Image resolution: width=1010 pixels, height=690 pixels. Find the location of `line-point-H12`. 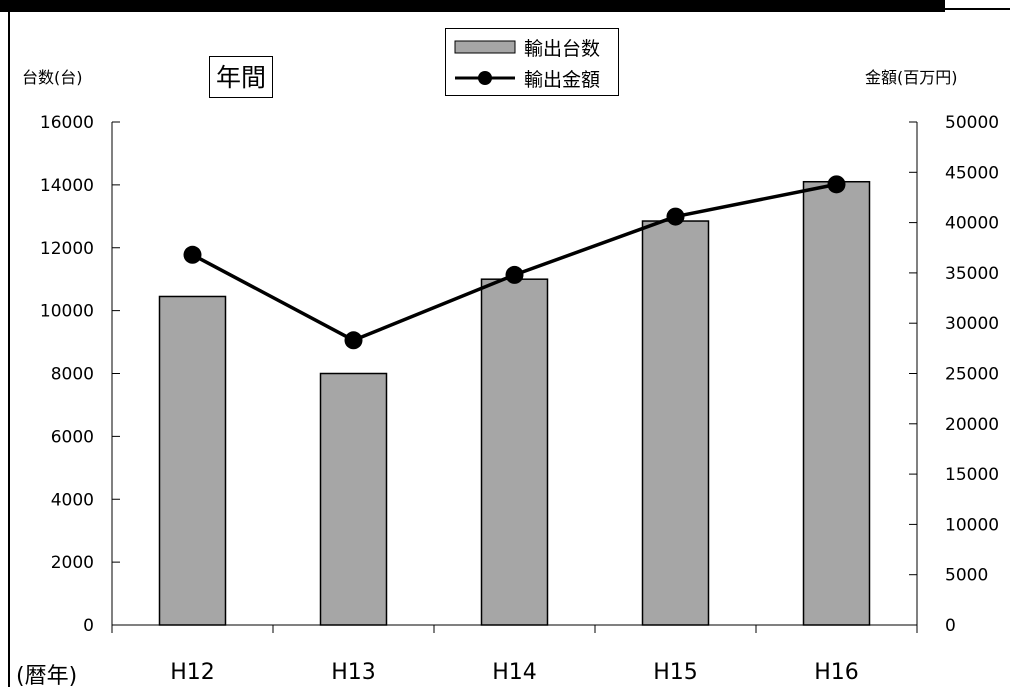

line-point-H12 is located at coordinates (192, 254).